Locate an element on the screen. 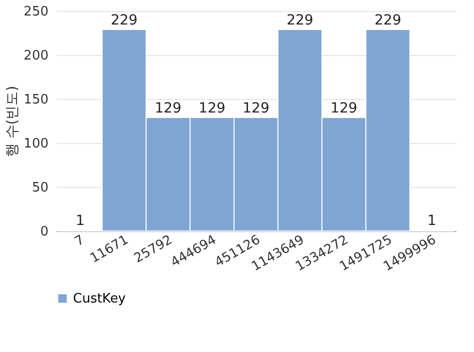  y-tick-label: 0 is located at coordinates (44, 232).